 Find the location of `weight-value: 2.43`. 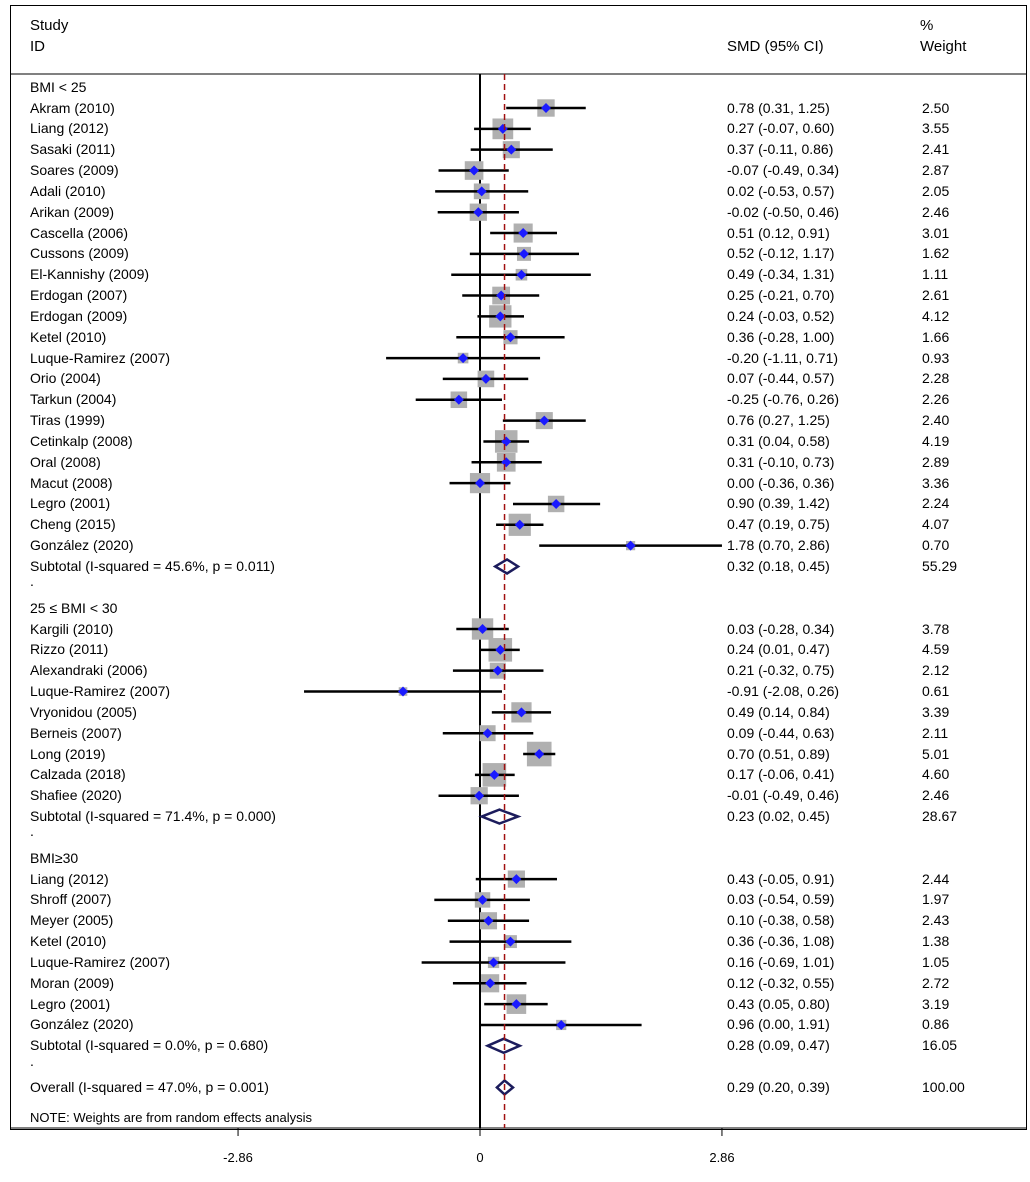

weight-value: 2.43 is located at coordinates (936, 920).